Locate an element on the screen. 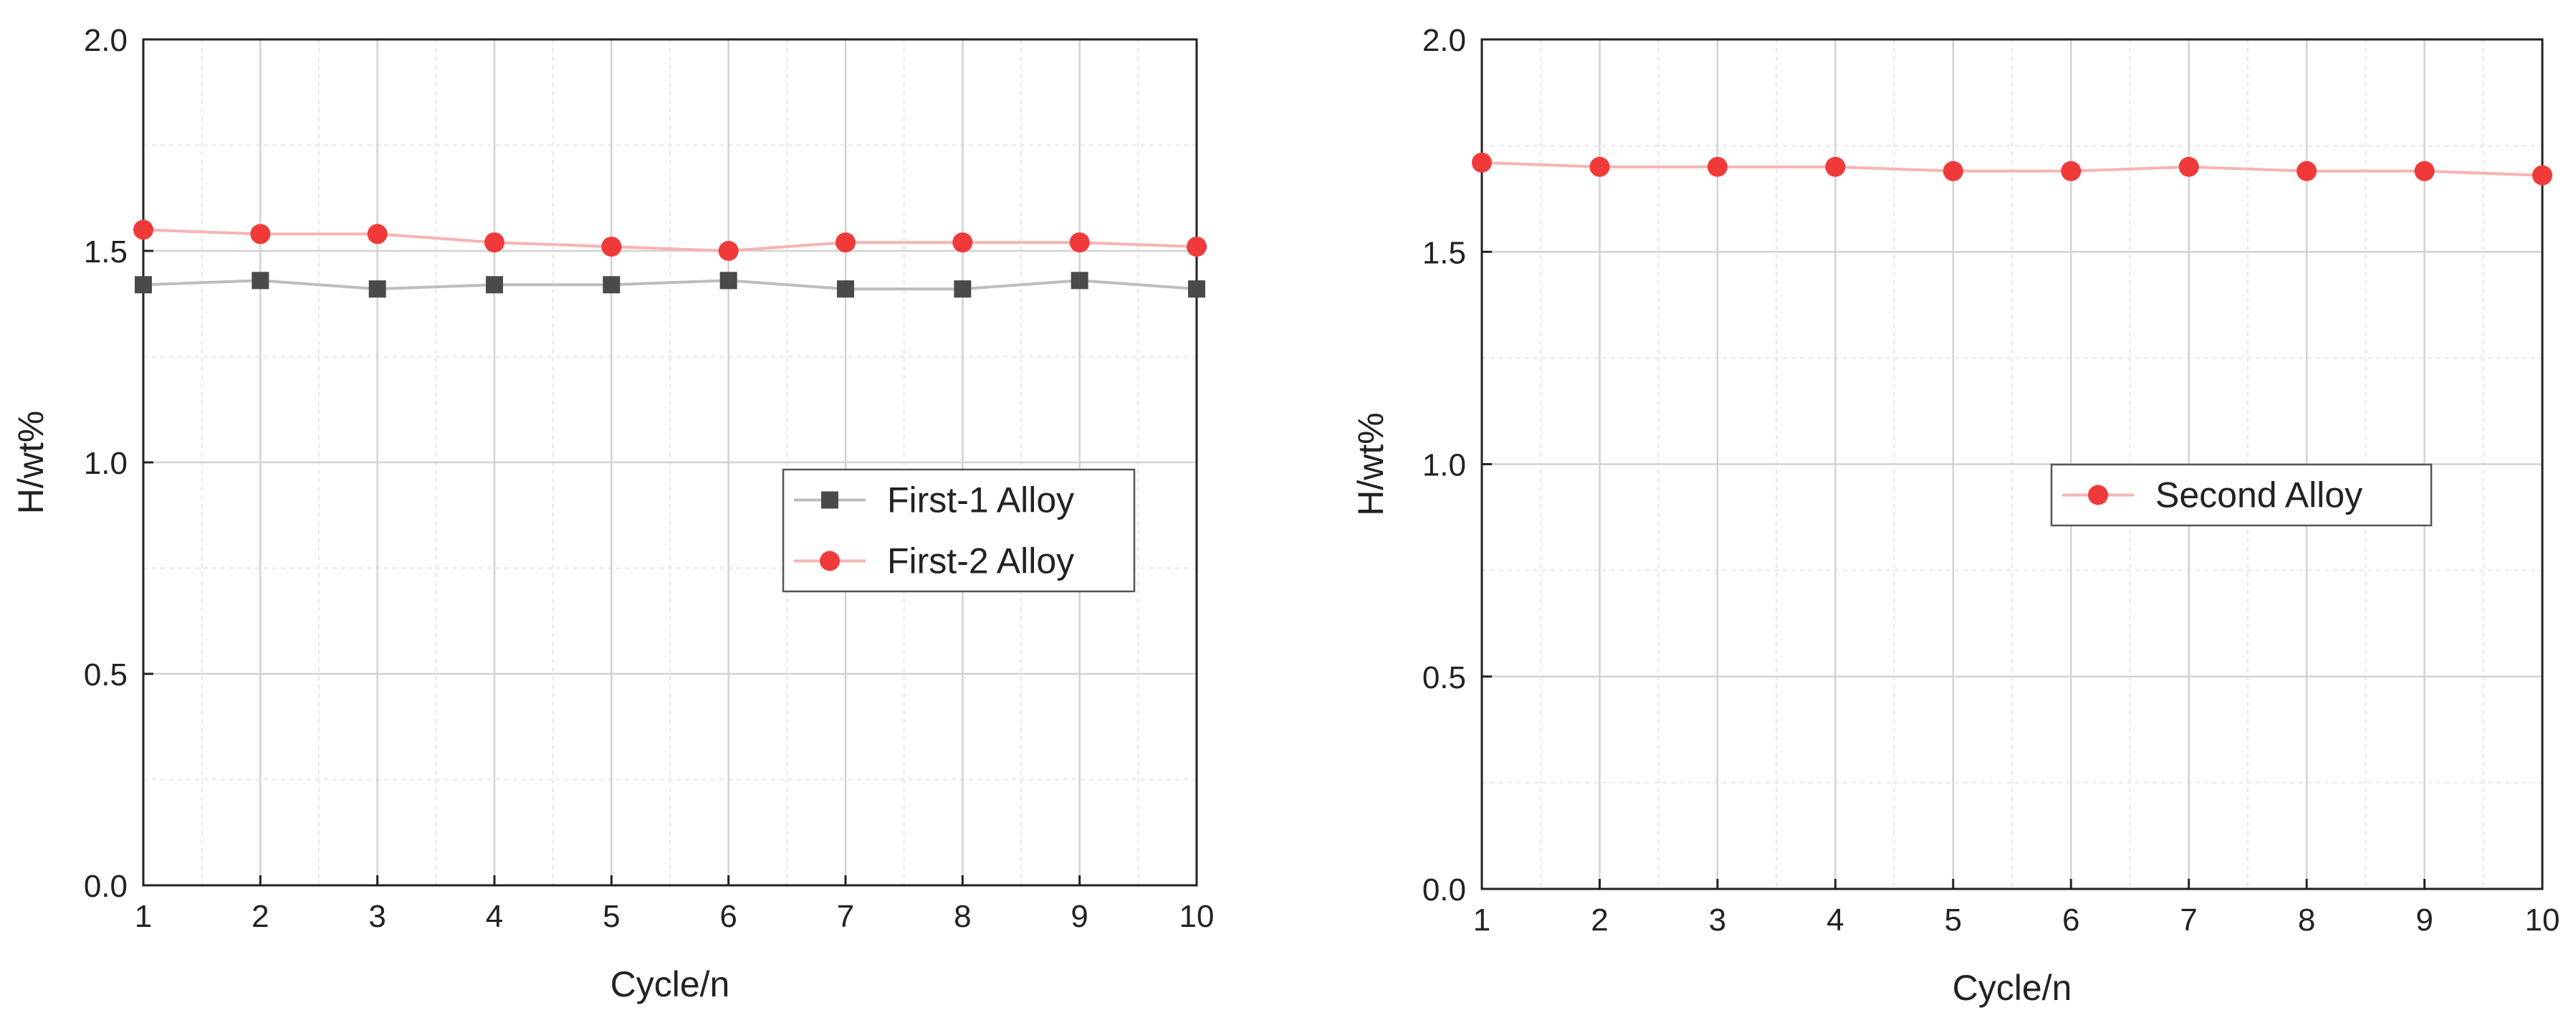 The width and height of the screenshot is (2576, 1033). legend-label: First-2 Alloy is located at coordinates (981, 561).